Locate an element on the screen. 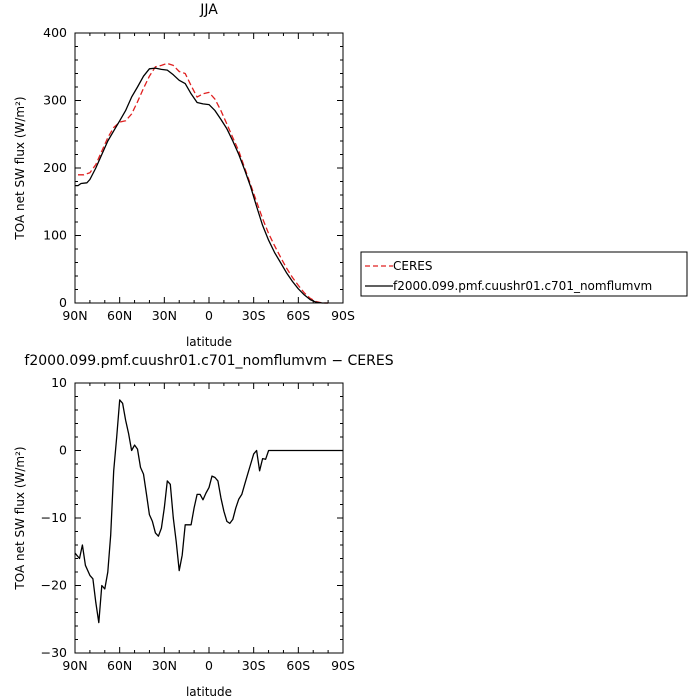  top-ytick-label-4: 400 is located at coordinates (55, 32).